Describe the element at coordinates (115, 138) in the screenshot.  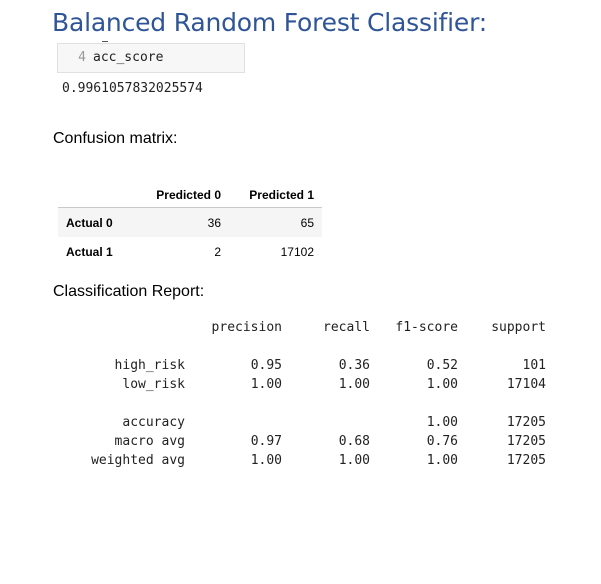
I see `confusion-matrix-label: Confusion matrix:` at that location.